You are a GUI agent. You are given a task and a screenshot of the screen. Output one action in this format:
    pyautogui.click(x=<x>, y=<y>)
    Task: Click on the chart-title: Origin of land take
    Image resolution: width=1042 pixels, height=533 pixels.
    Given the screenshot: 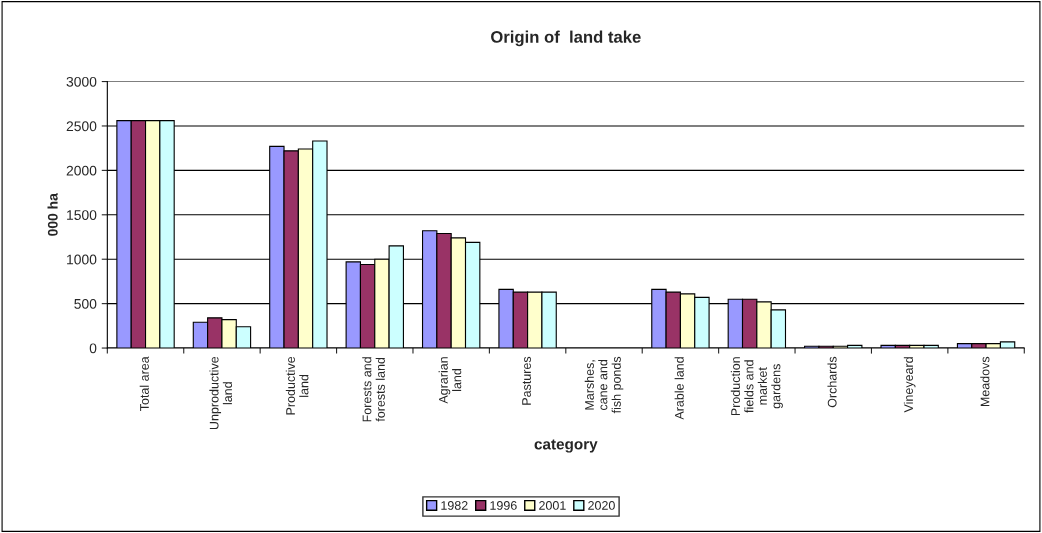 What is the action you would take?
    pyautogui.click(x=566, y=38)
    